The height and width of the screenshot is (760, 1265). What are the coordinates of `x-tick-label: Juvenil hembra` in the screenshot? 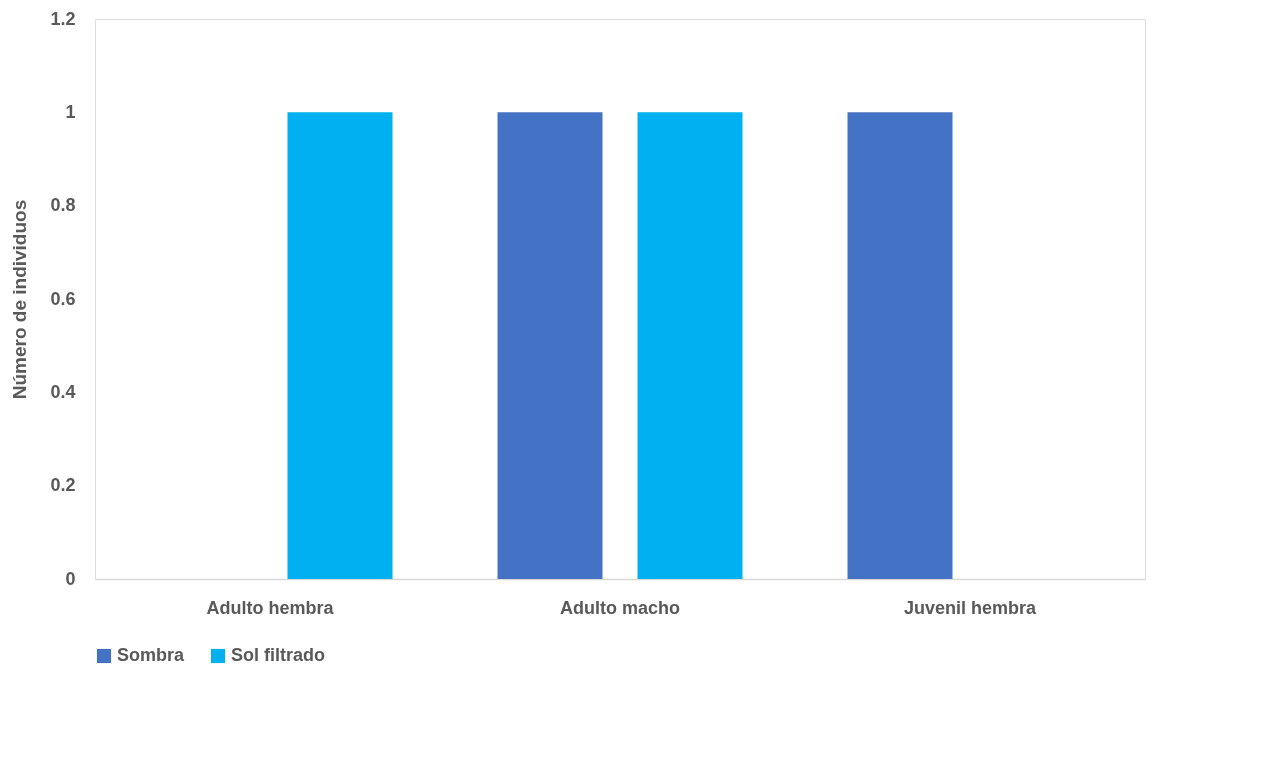 It's located at (970, 607).